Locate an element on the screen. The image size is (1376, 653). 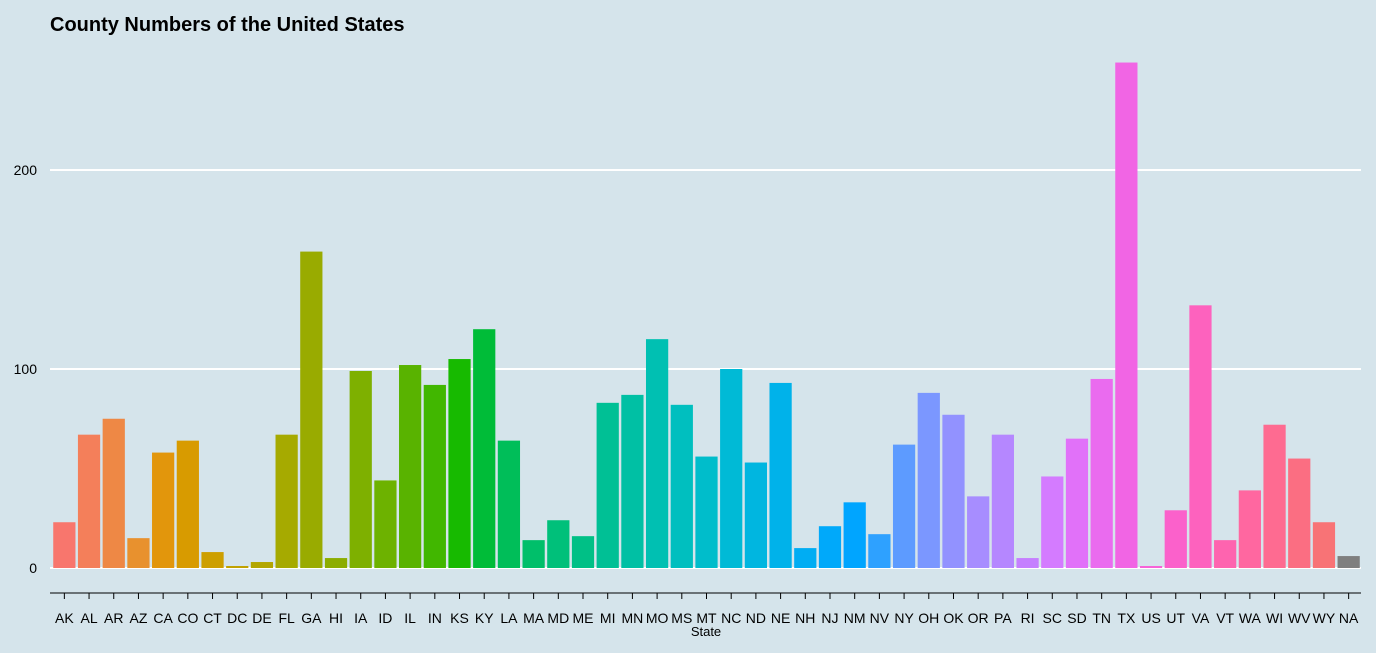
x-tick-label: MI is located at coordinates (608, 618).